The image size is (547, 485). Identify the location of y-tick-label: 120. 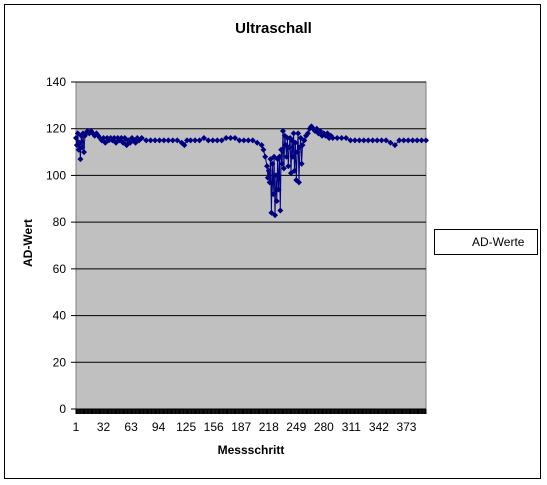
(56, 129).